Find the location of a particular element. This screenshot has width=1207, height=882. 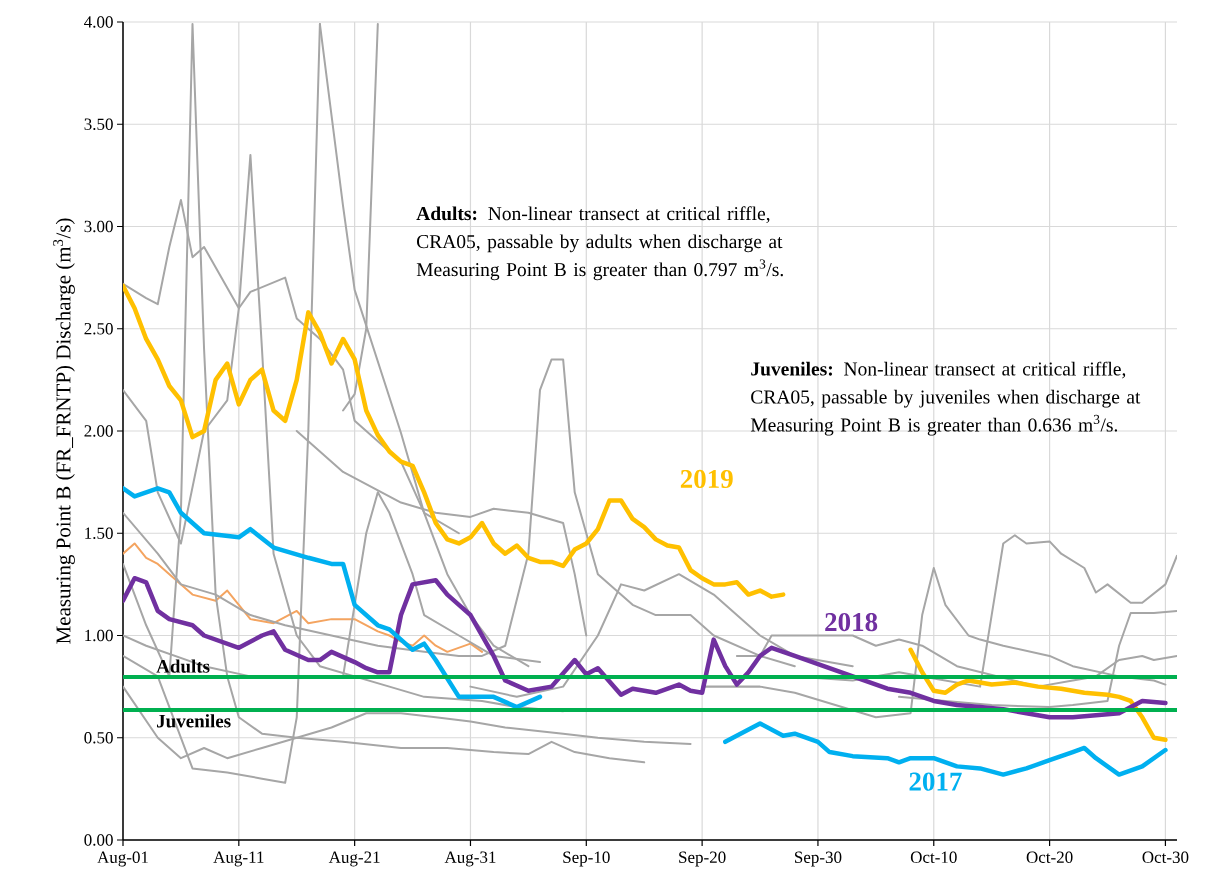

x-tick-label: Sep-30 is located at coordinates (818, 859).